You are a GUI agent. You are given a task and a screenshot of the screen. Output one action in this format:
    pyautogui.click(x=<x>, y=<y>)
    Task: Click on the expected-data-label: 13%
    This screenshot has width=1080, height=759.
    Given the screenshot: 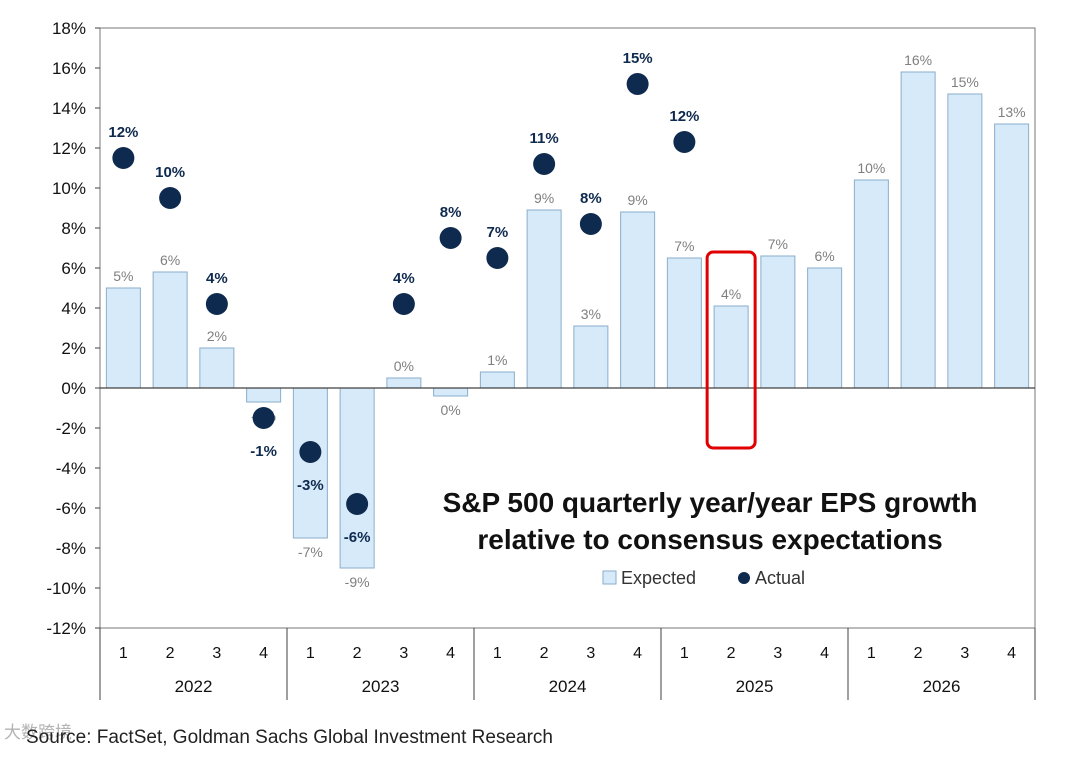 What is the action you would take?
    pyautogui.click(x=1012, y=112)
    